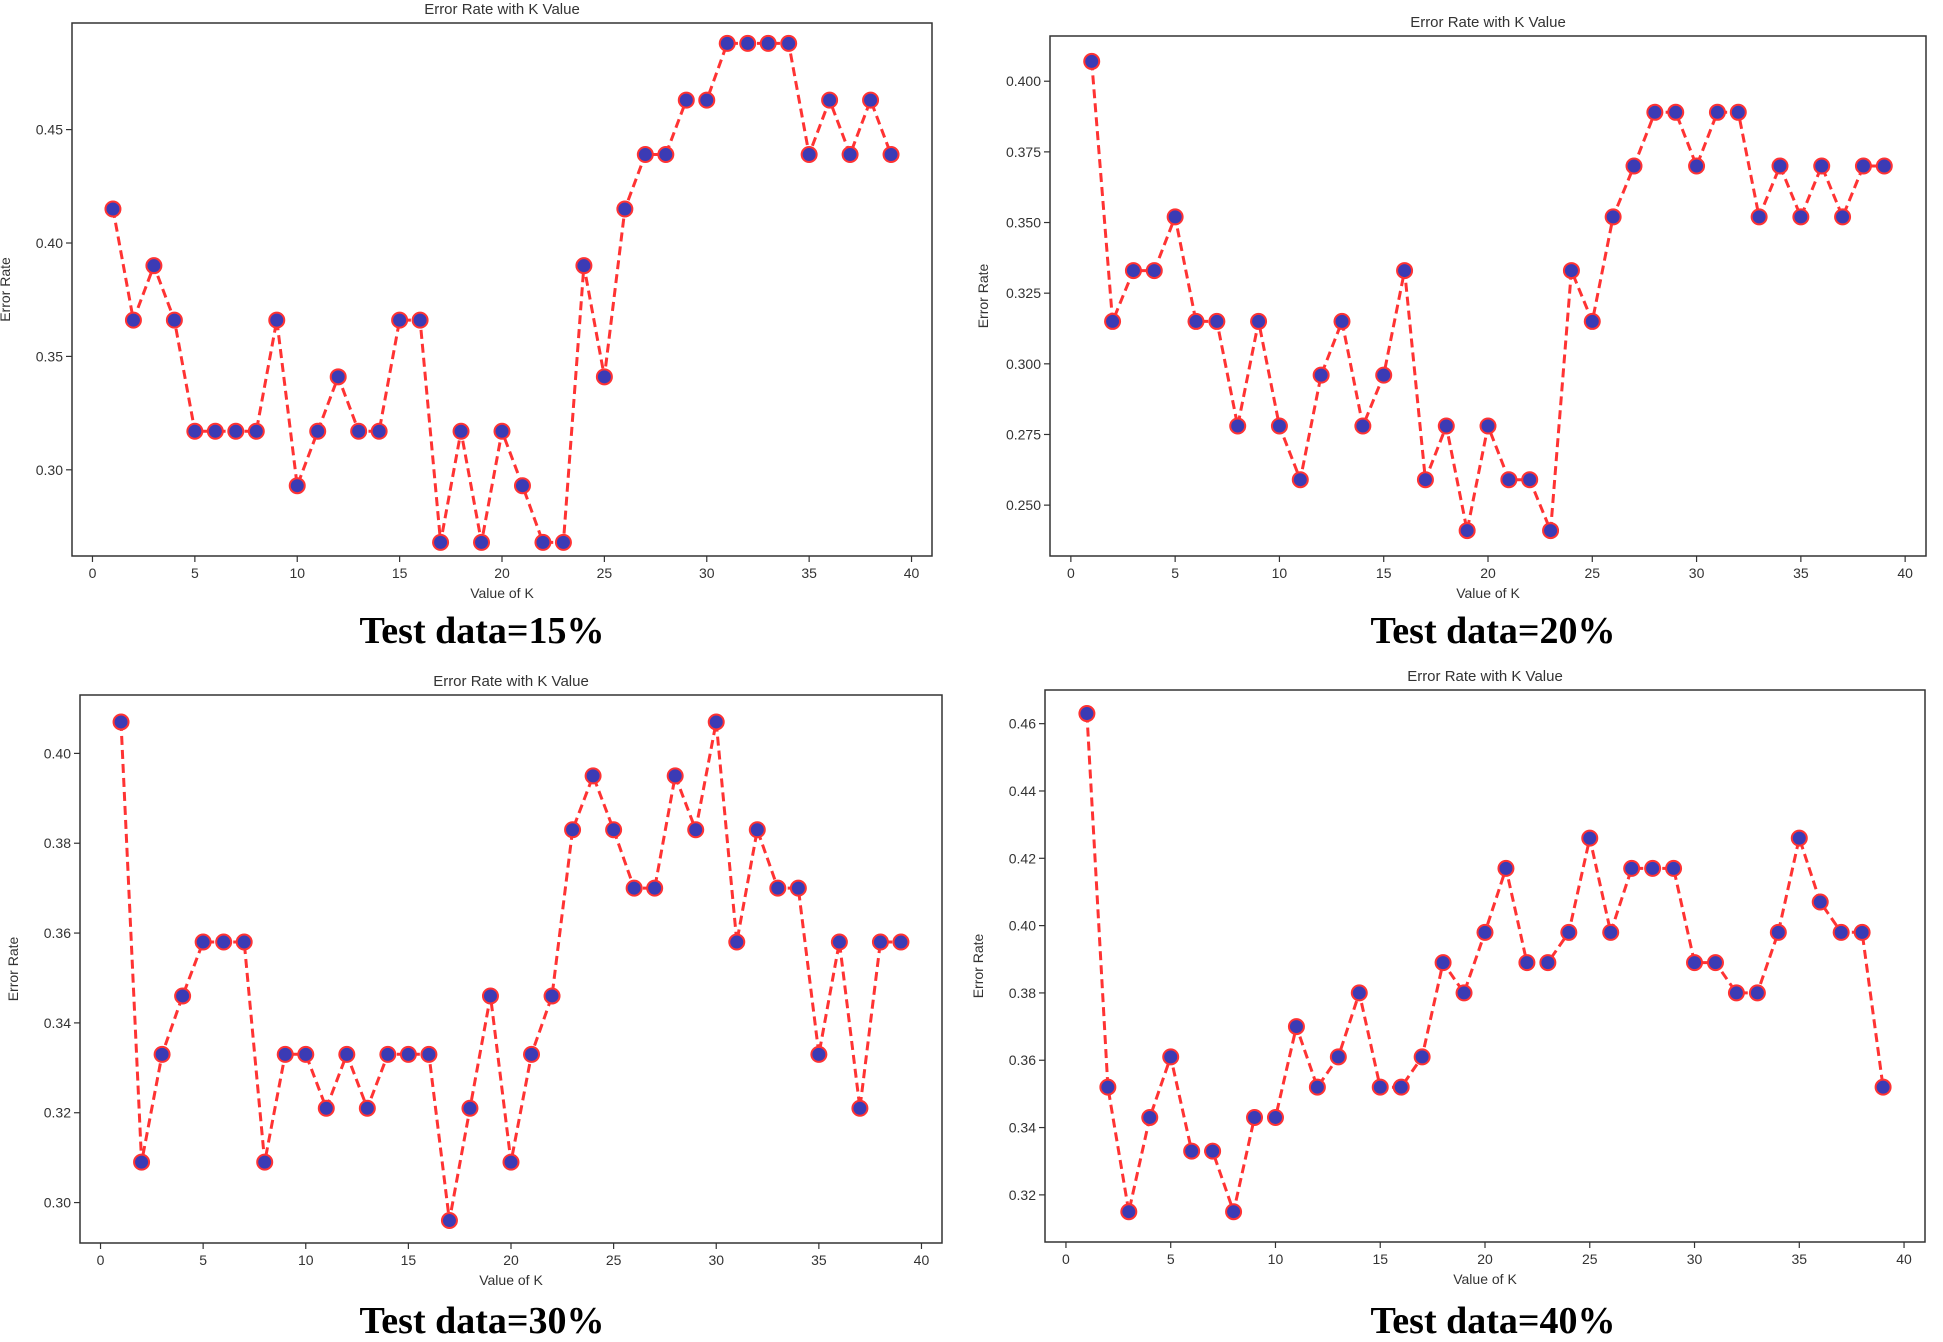 The width and height of the screenshot is (1943, 1342). I want to click on y-axis-label: Error Rate, so click(6, 289).